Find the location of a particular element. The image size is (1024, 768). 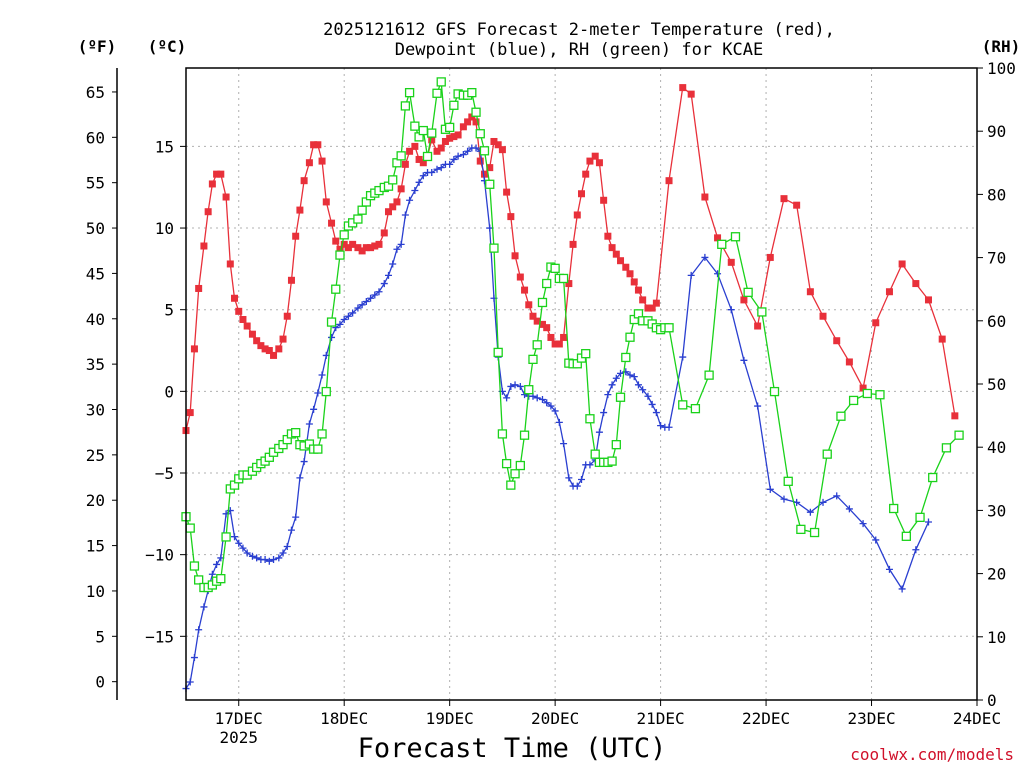

celsius-tick-label: 15 is located at coordinates (164, 146).